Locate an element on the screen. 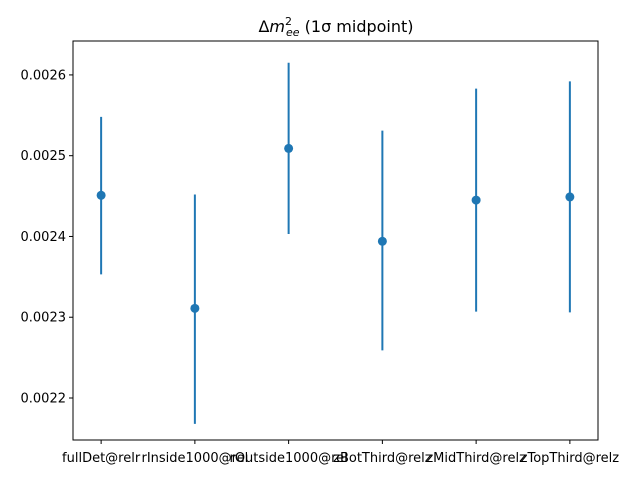 The width and height of the screenshot is (640, 480). y-tick-label: 0.0022 is located at coordinates (44, 399).